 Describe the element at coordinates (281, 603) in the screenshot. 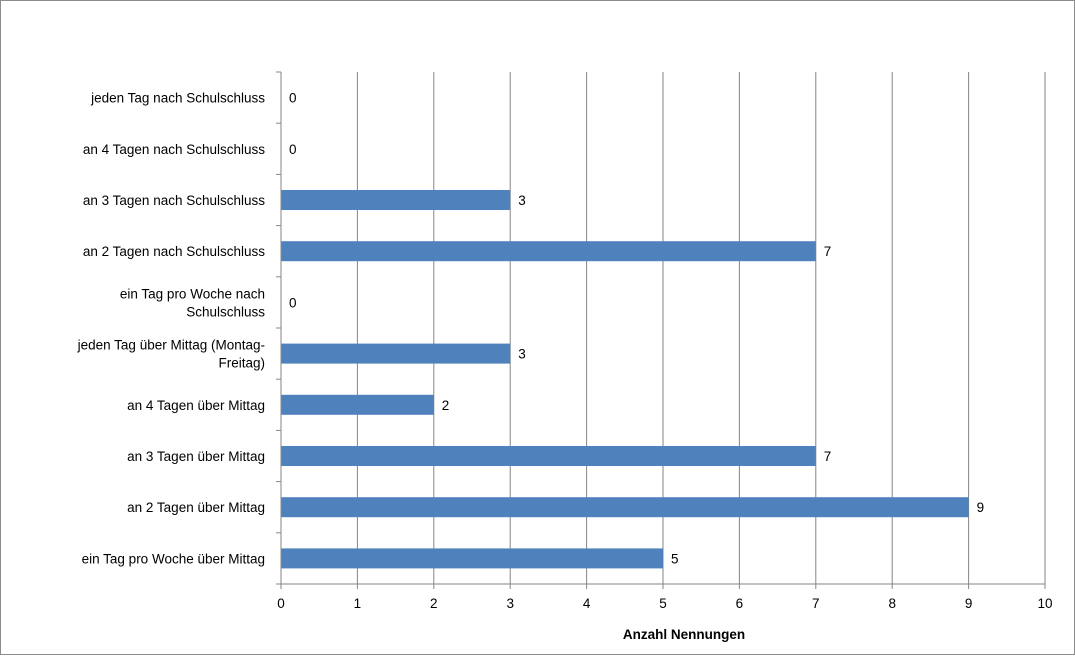

I see `x-tick-label: 0` at that location.